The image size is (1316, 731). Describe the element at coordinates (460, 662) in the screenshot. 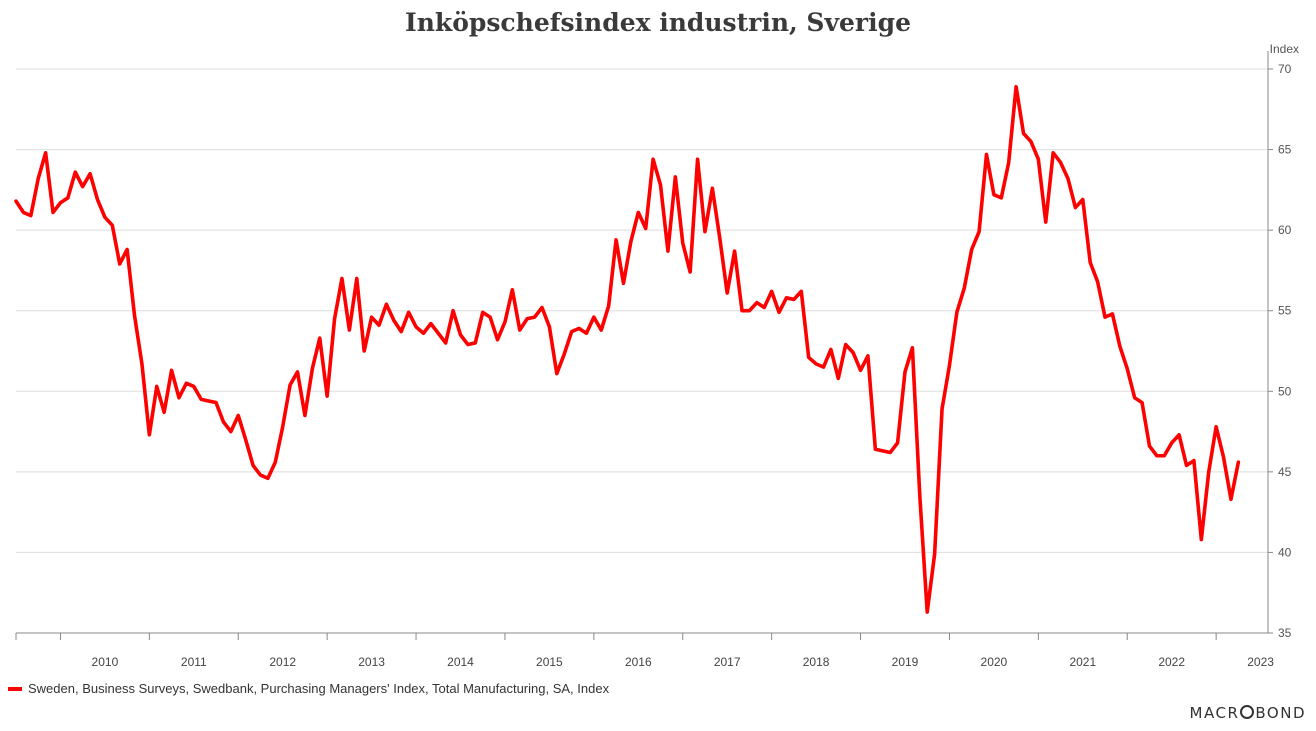

I see `x-tick-label: 2014` at that location.